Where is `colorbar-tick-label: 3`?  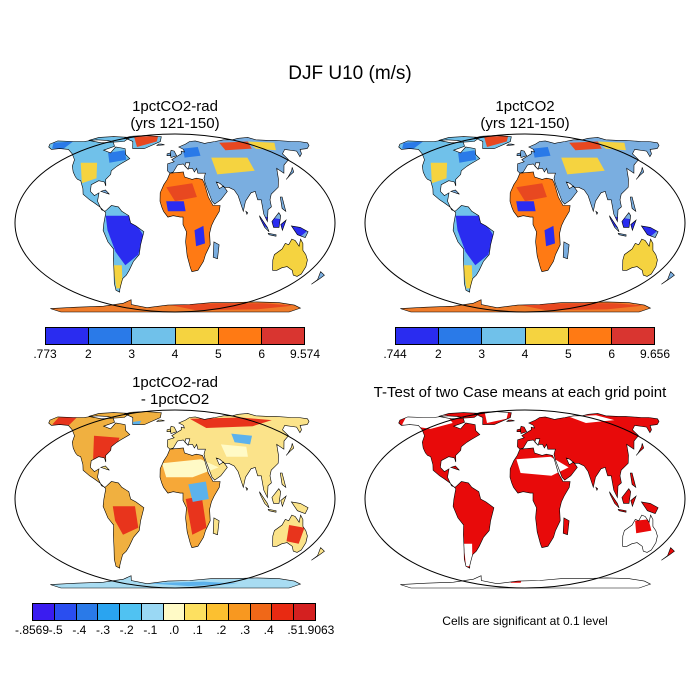
colorbar-tick-label: 3 is located at coordinates (131, 354).